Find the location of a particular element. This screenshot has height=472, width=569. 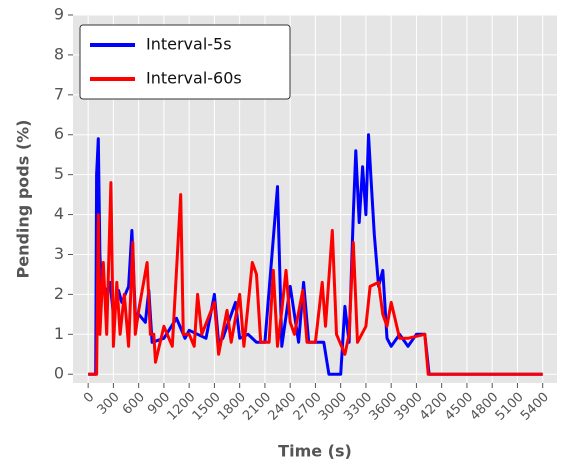

x-tick-label: 3600 is located at coordinates (383, 407).